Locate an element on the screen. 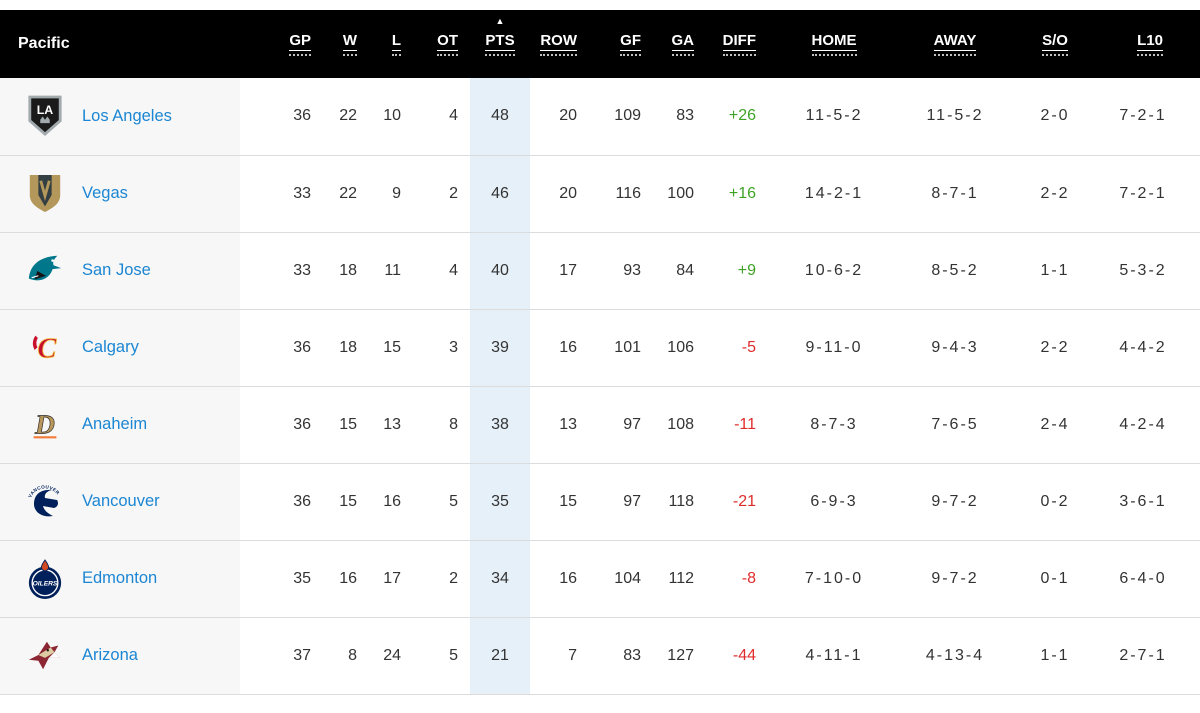 The height and width of the screenshot is (713, 1200). l10-cell: 7-2-1 is located at coordinates (1143, 116).